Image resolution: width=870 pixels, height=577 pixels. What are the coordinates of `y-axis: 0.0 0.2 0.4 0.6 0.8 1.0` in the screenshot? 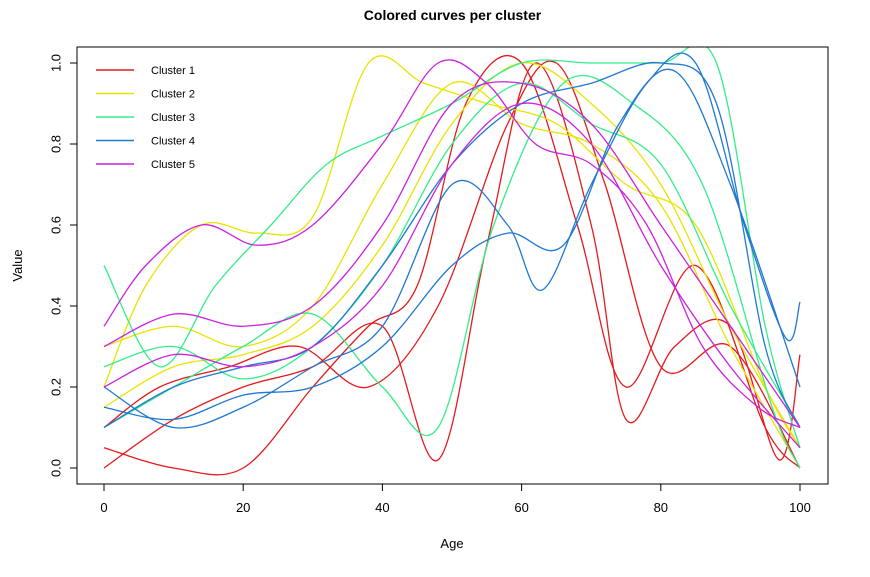 It's located at (63, 265).